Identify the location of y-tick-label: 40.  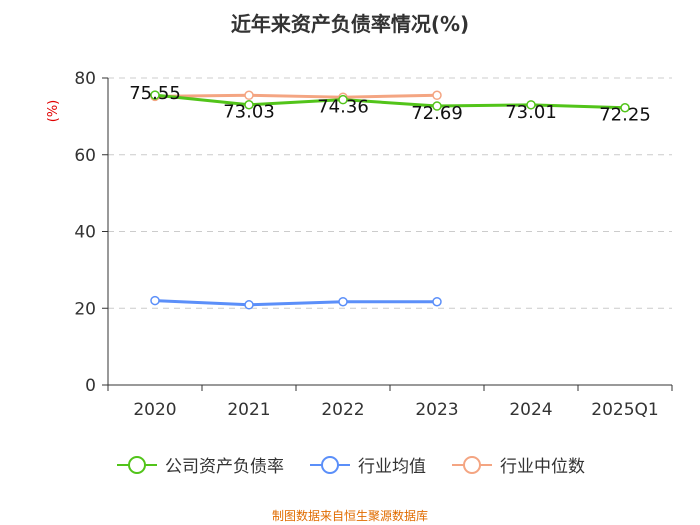
(85, 233).